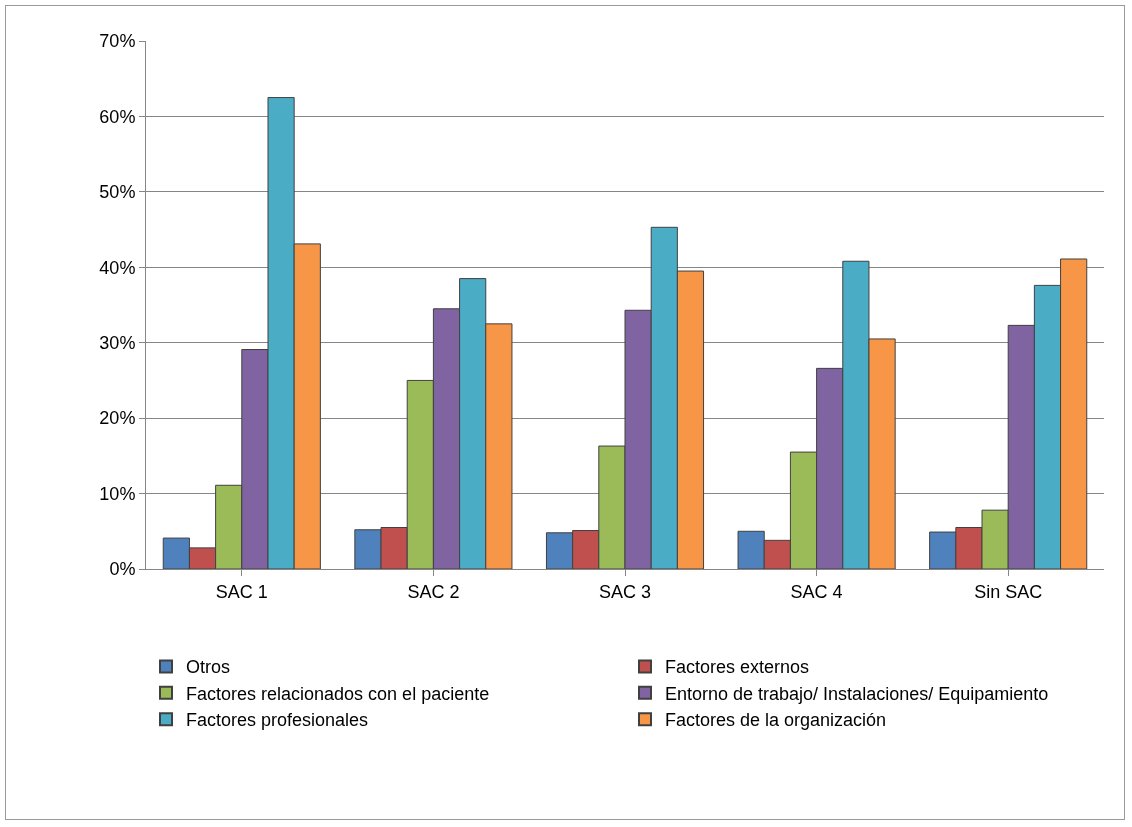 Image resolution: width=1132 pixels, height=827 pixels. I want to click on legend-label: Factores de la organización, so click(776, 720).